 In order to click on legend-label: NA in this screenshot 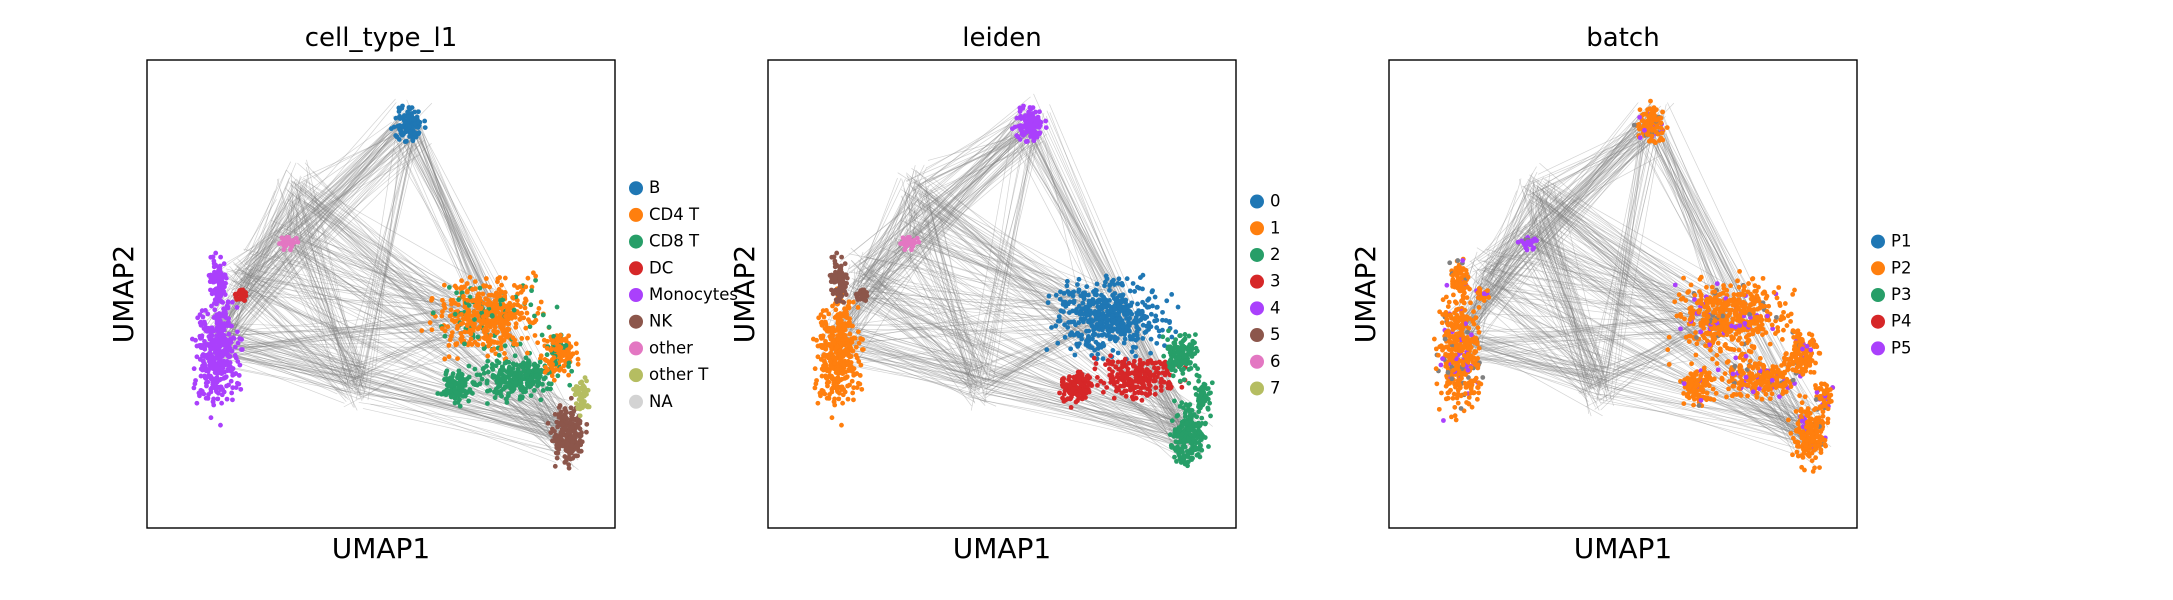, I will do `click(661, 401)`.